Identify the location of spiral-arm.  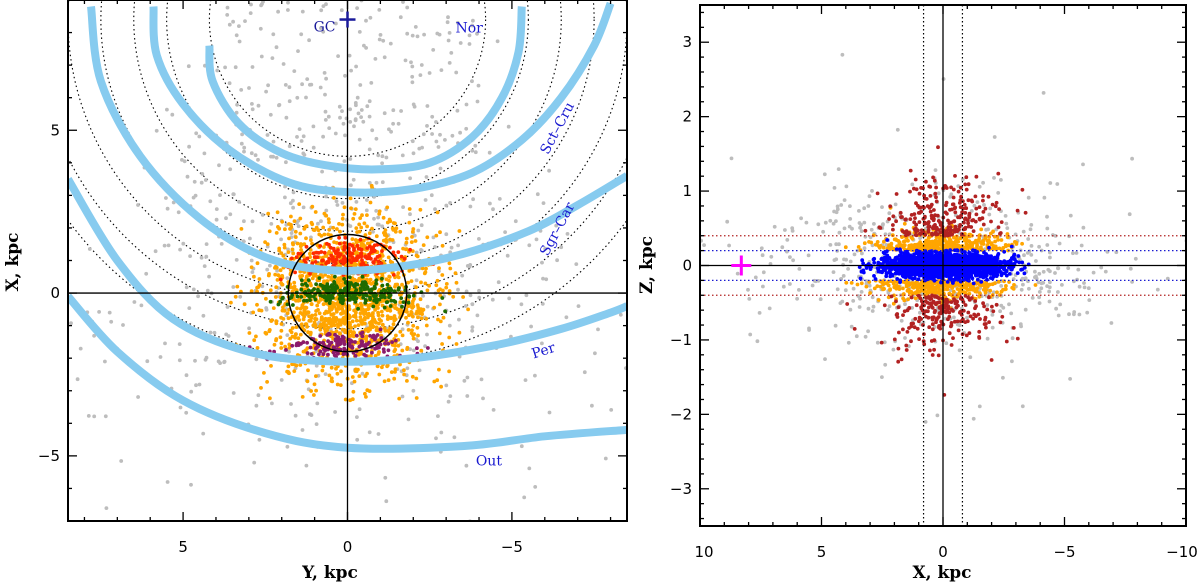
(347, 373).